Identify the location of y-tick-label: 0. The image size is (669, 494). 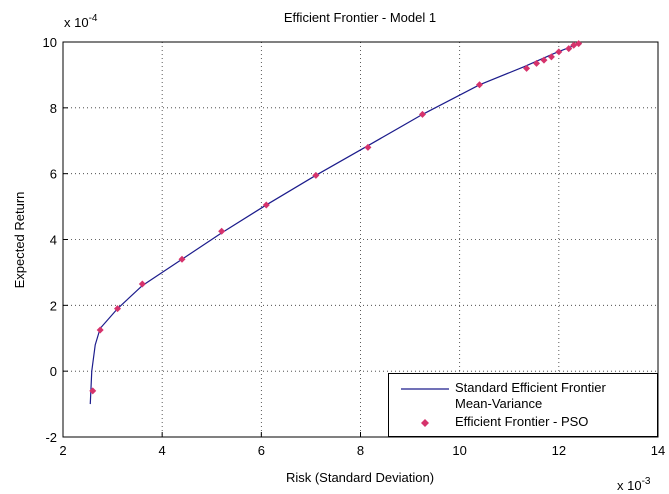
(53, 371).